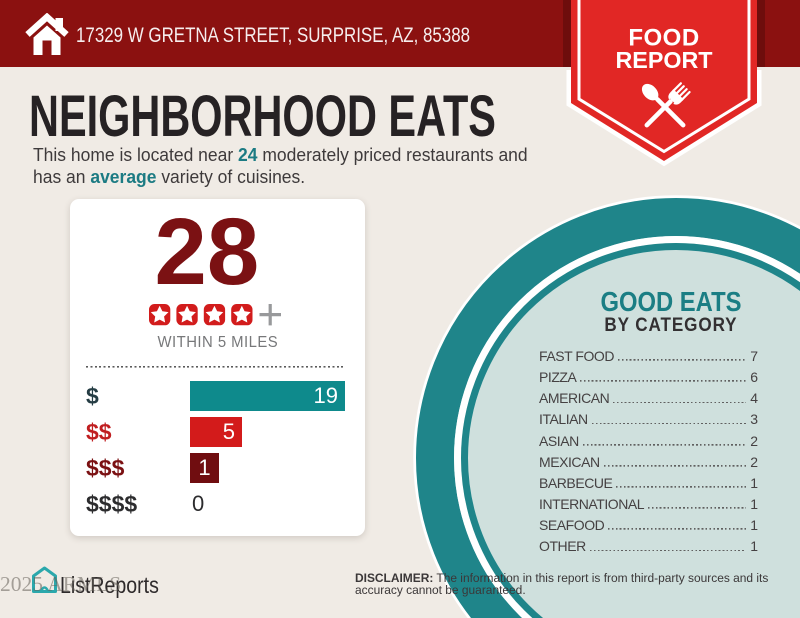 The height and width of the screenshot is (618, 800). What do you see at coordinates (663, 60) in the screenshot?
I see `svg-text: REPORT` at bounding box center [663, 60].